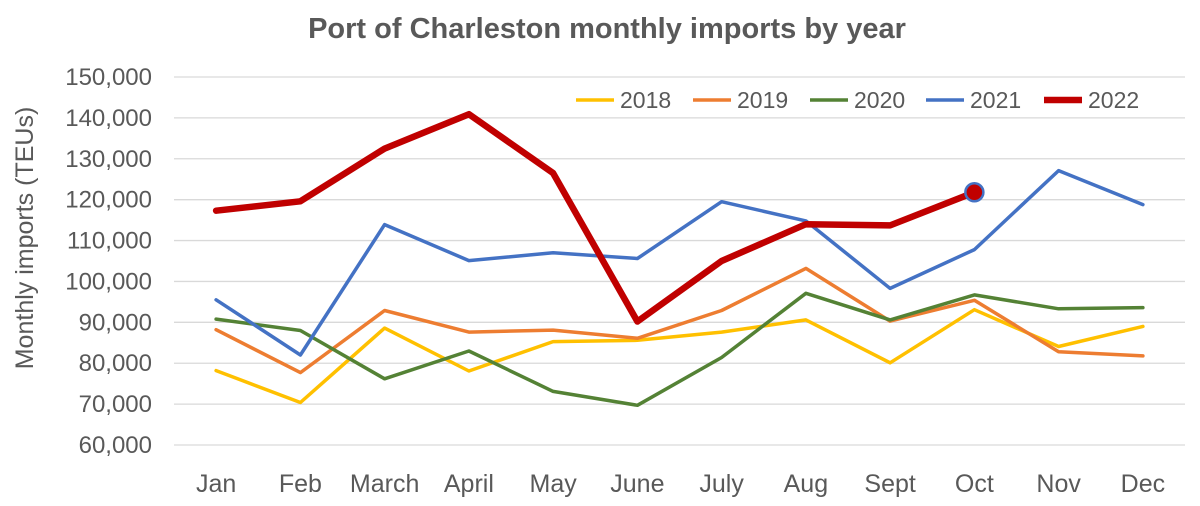  I want to click on y-tick-label: 90,000, so click(115, 322).